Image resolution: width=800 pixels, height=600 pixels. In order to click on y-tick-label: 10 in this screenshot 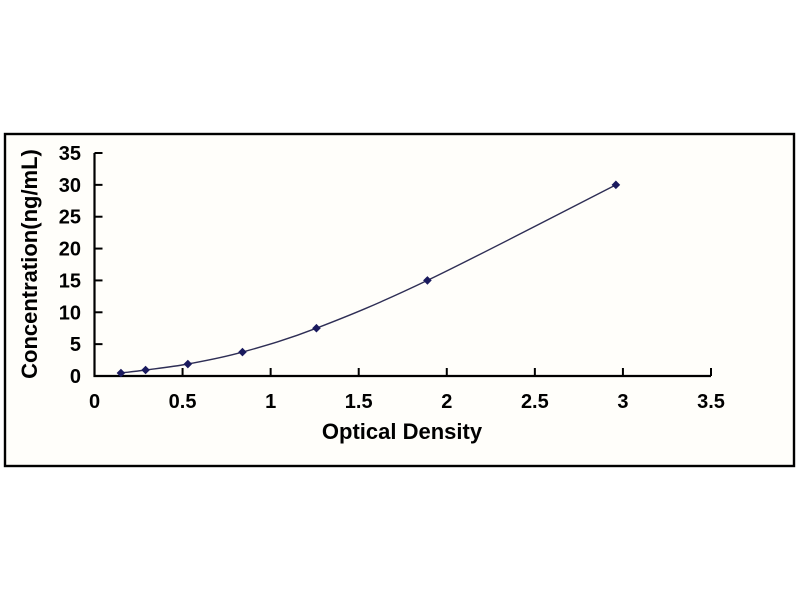, I will do `click(70, 313)`.